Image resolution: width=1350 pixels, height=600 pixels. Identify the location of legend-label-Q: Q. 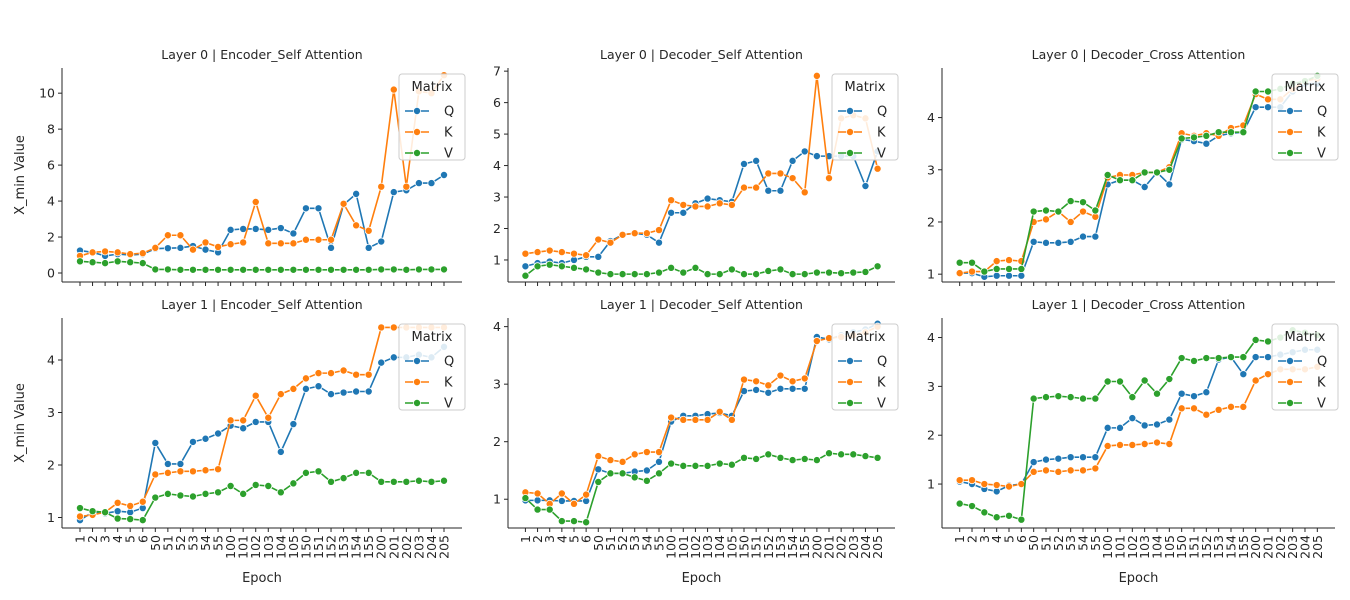
(449, 362).